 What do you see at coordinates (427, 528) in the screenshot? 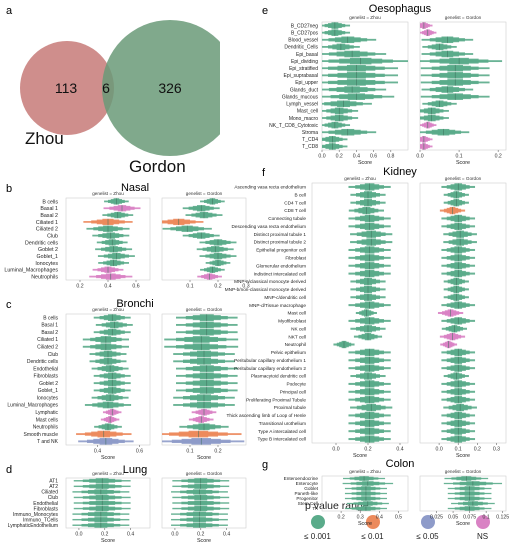
I see `legend-item-sig05: ≤ 0.05` at bounding box center [427, 528].